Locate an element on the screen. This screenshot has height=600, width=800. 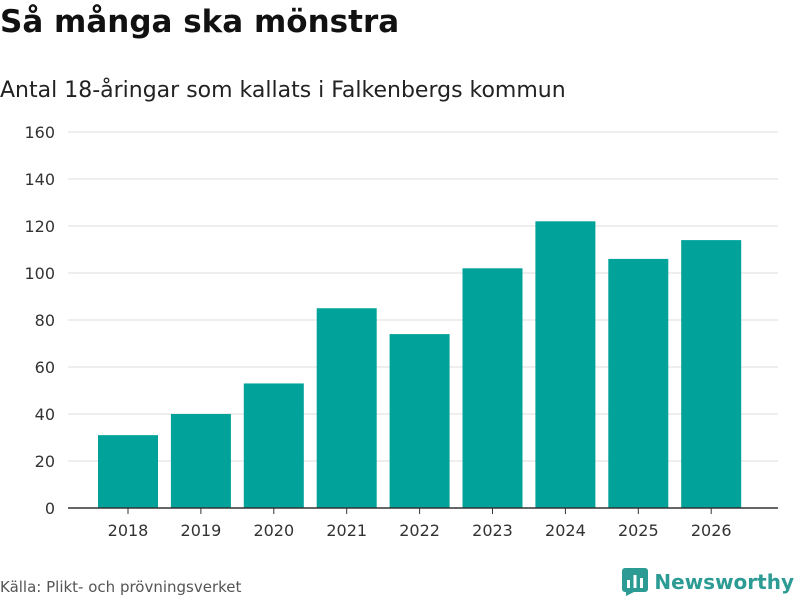
source-note: Källa: Plikt- och prövningsverket is located at coordinates (121, 587).